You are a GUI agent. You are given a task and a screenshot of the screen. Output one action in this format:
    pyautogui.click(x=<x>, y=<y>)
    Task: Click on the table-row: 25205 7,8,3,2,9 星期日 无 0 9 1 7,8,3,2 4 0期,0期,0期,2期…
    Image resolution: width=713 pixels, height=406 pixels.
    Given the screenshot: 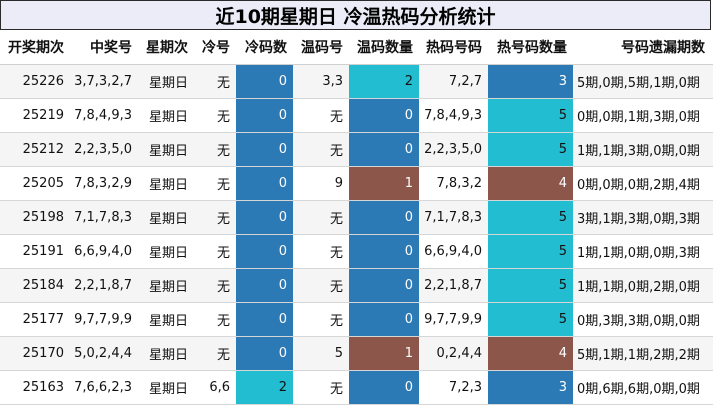 What is the action you would take?
    pyautogui.click(x=356, y=184)
    